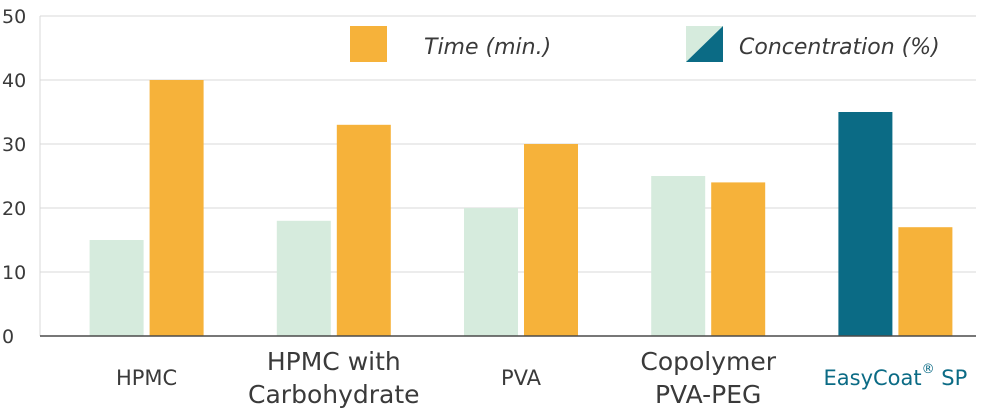 This screenshot has width=981, height=416. Describe the element at coordinates (14, 273) in the screenshot. I see `y-tick-label: 10` at that location.